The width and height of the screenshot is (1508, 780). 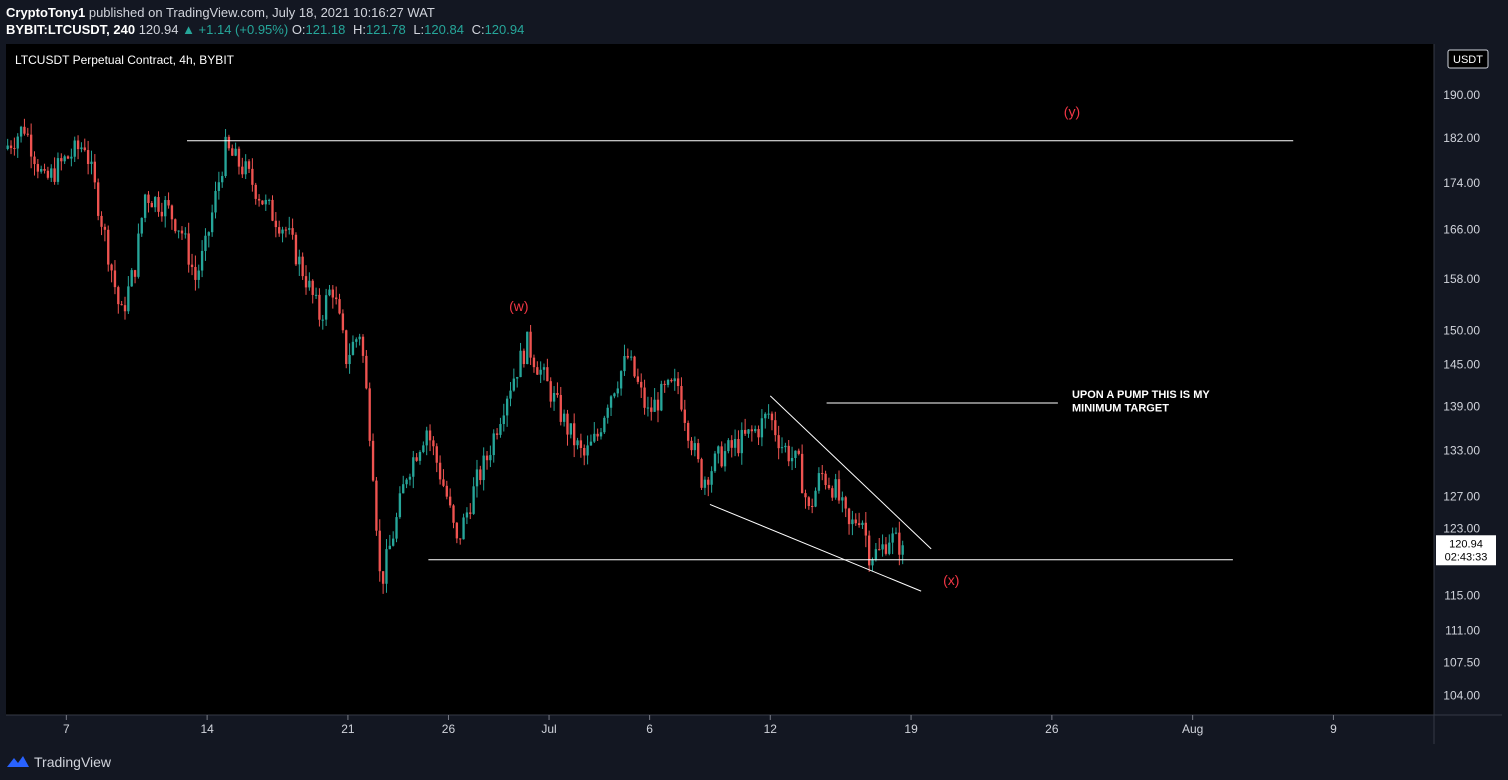 What do you see at coordinates (46, 12) in the screenshot?
I see `author-name: CryptoTony1` at bounding box center [46, 12].